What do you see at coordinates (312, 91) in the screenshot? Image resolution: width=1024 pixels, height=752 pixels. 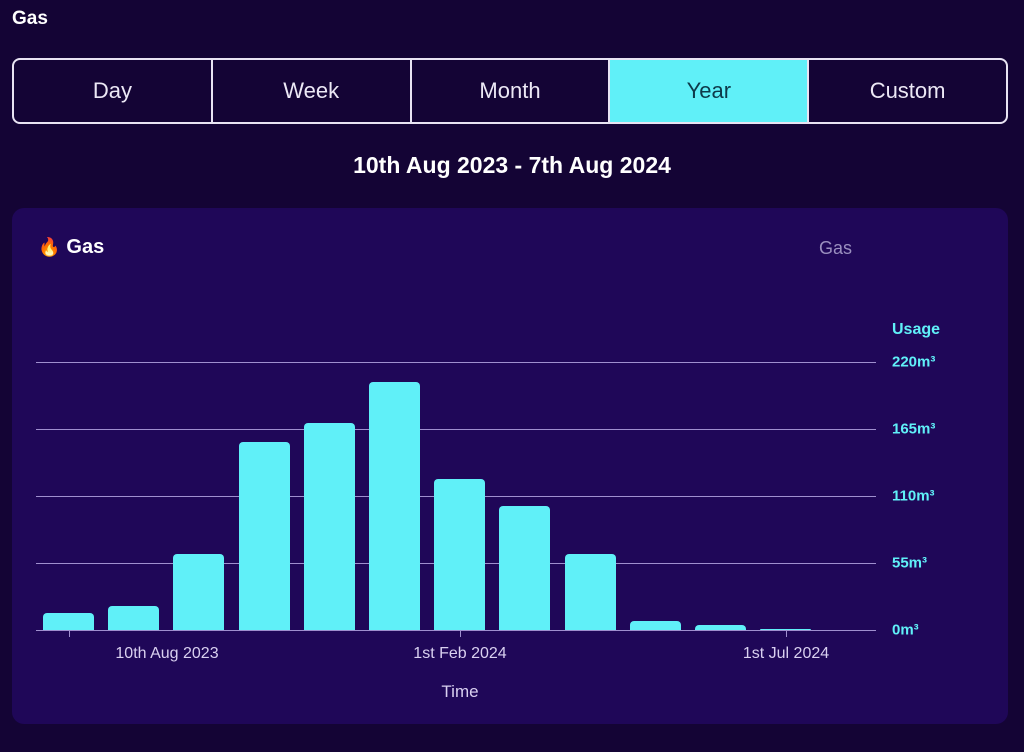 I see `tab-week: Week` at bounding box center [312, 91].